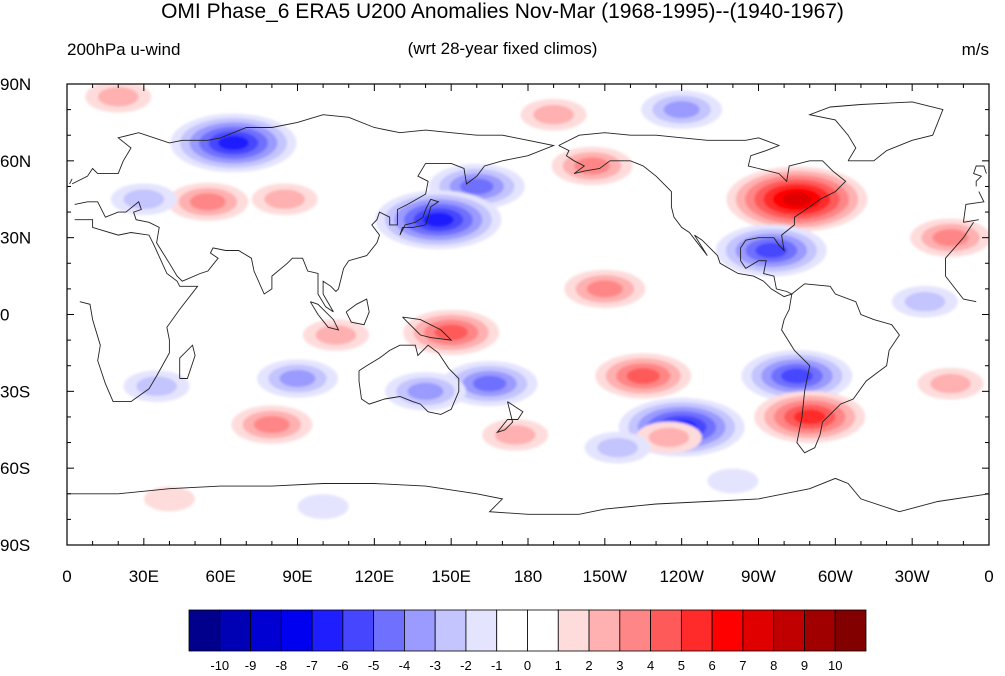 The image size is (1005, 676). What do you see at coordinates (419, 217) in the screenshot?
I see `coastline-japan` at bounding box center [419, 217].